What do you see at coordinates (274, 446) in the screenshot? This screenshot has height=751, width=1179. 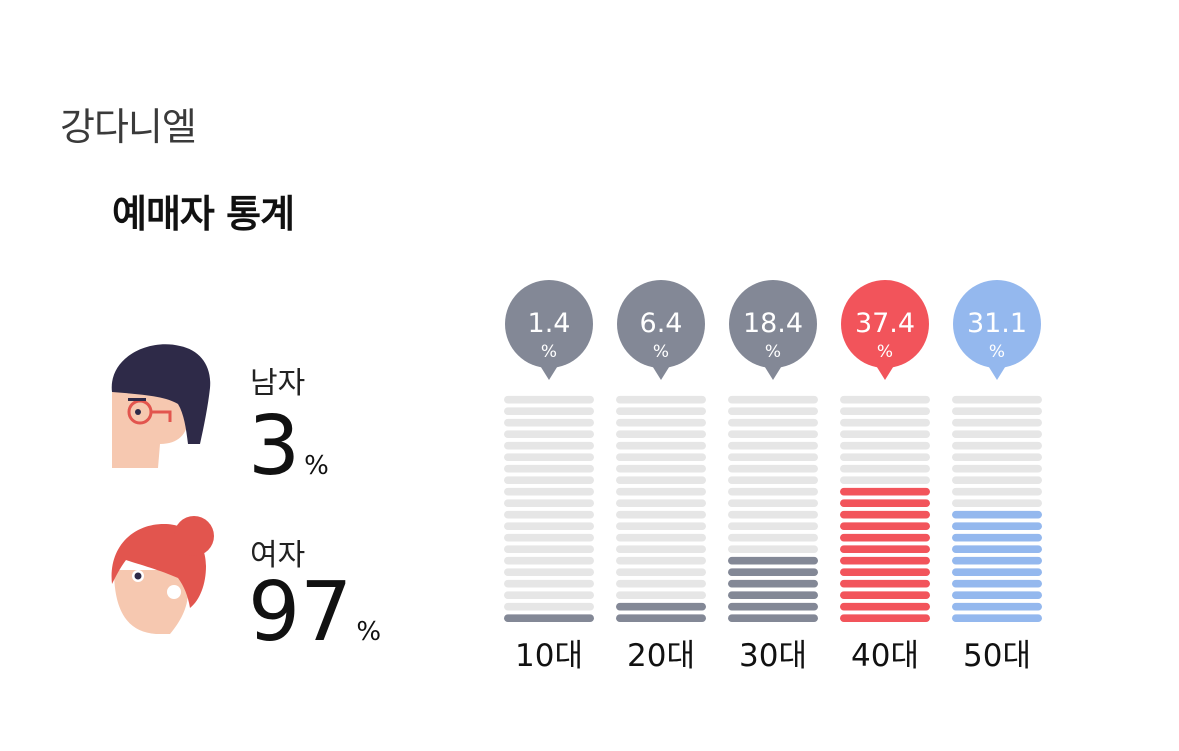 I see `male-percent-value: 3` at bounding box center [274, 446].